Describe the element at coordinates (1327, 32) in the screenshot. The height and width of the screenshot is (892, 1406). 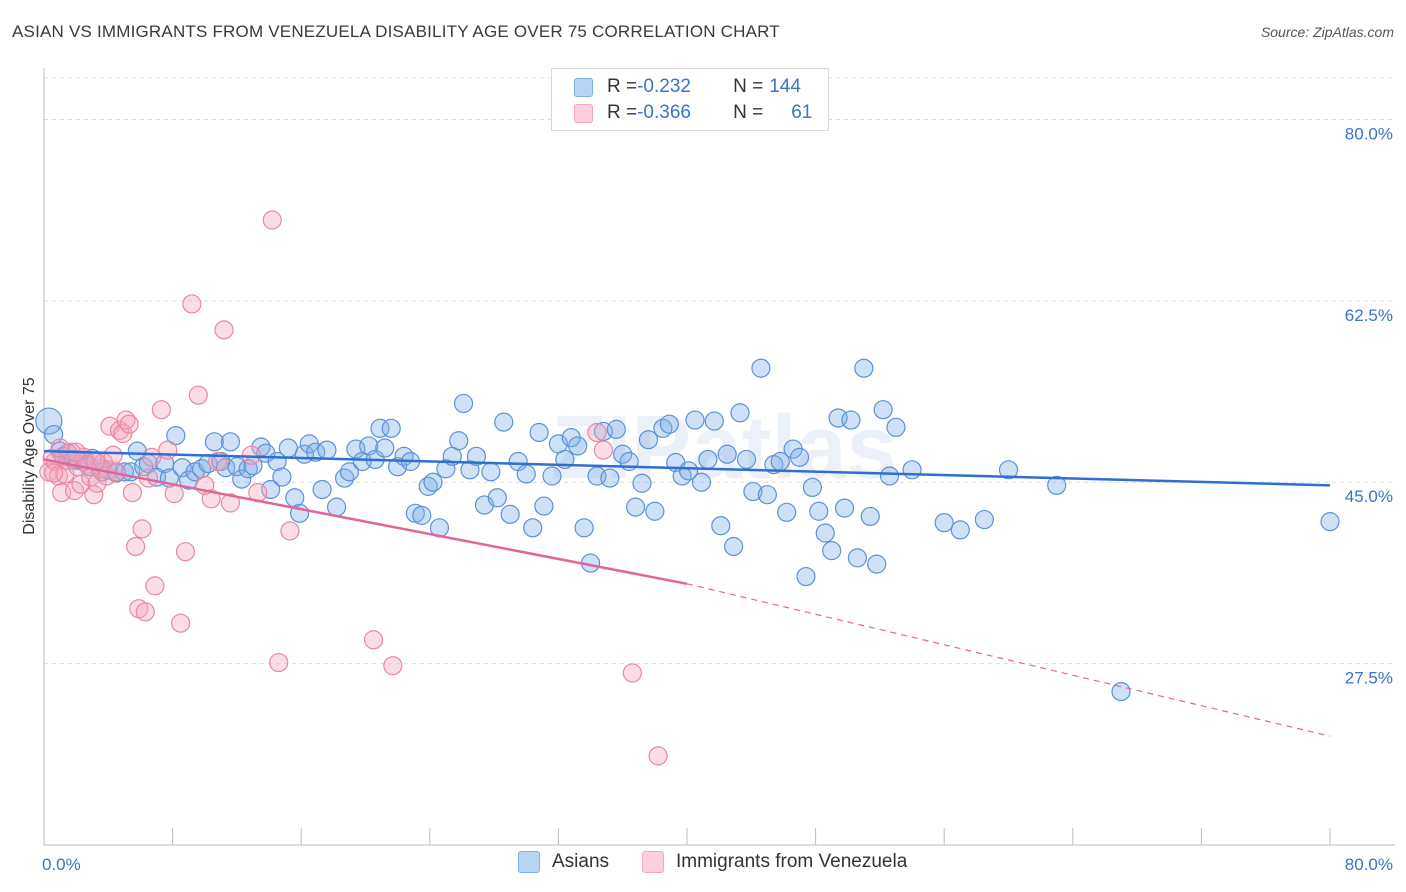
I see `source-label: Source: ZipAtlas.com` at that location.